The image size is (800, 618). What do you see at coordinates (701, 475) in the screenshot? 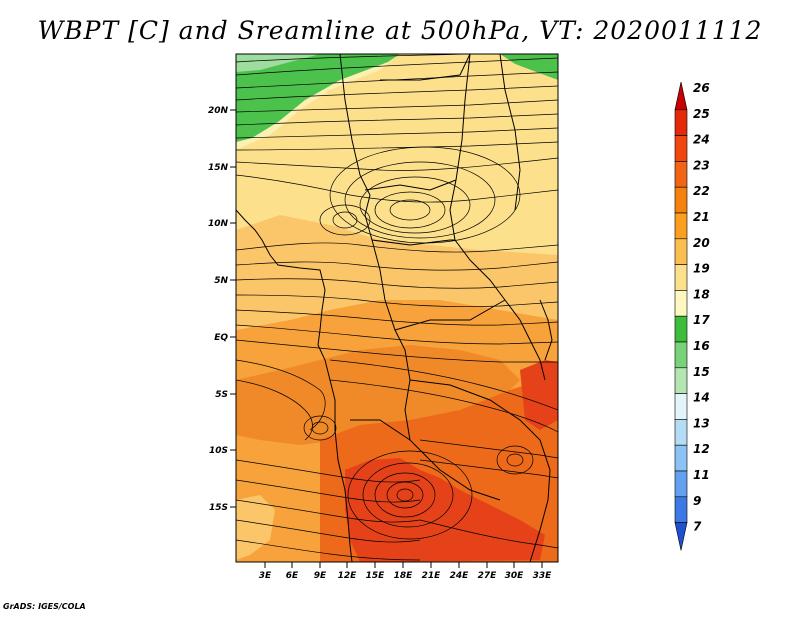
I see `colorbar-label: 11` at bounding box center [701, 475].